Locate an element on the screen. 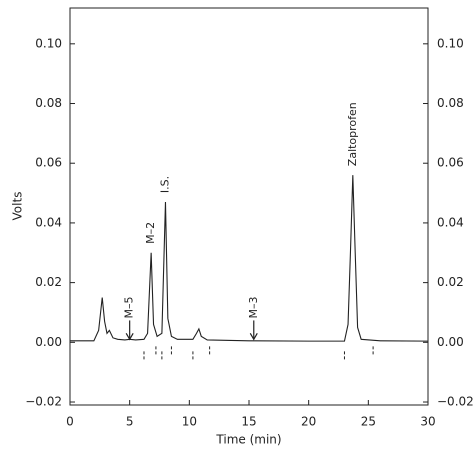  x-tick-label: 10 is located at coordinates (189, 422).